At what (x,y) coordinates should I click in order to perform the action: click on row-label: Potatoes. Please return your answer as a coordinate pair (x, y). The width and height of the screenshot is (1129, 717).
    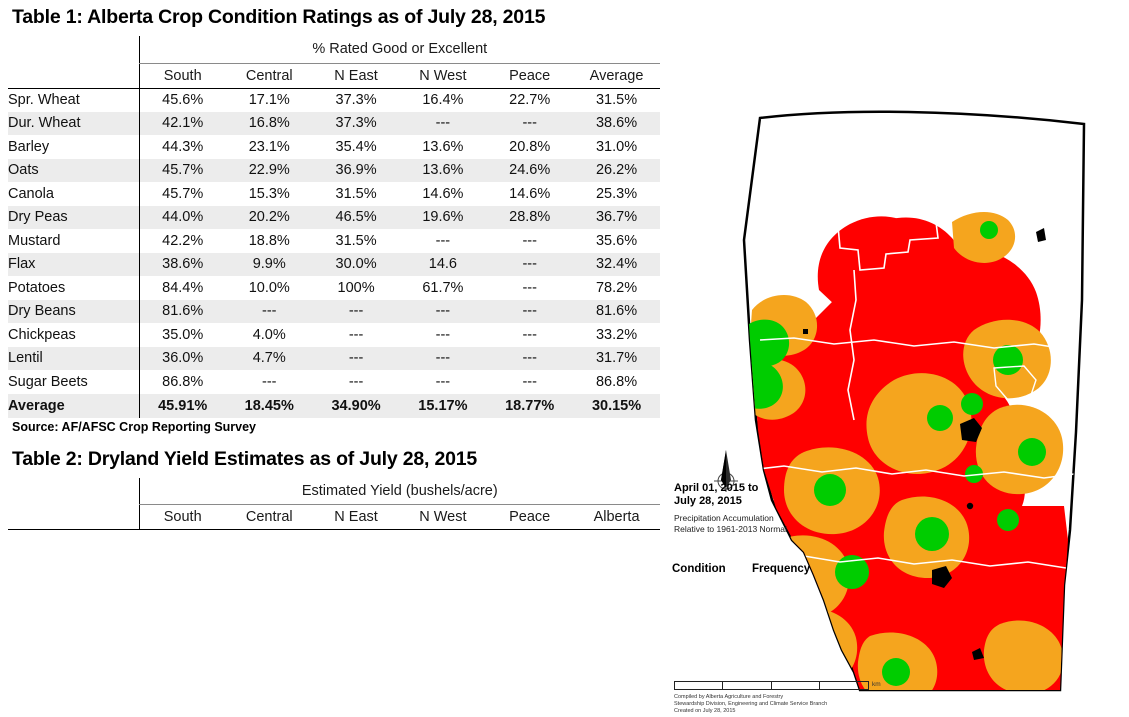
    Looking at the image, I should click on (74, 288).